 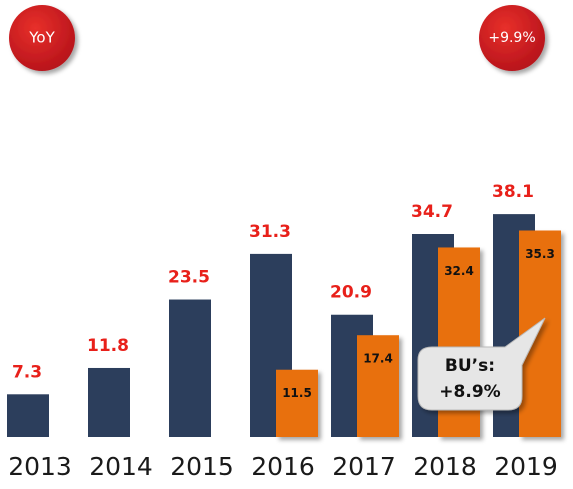 What do you see at coordinates (526, 466) in the screenshot?
I see `x-tick-label: 2019` at bounding box center [526, 466].